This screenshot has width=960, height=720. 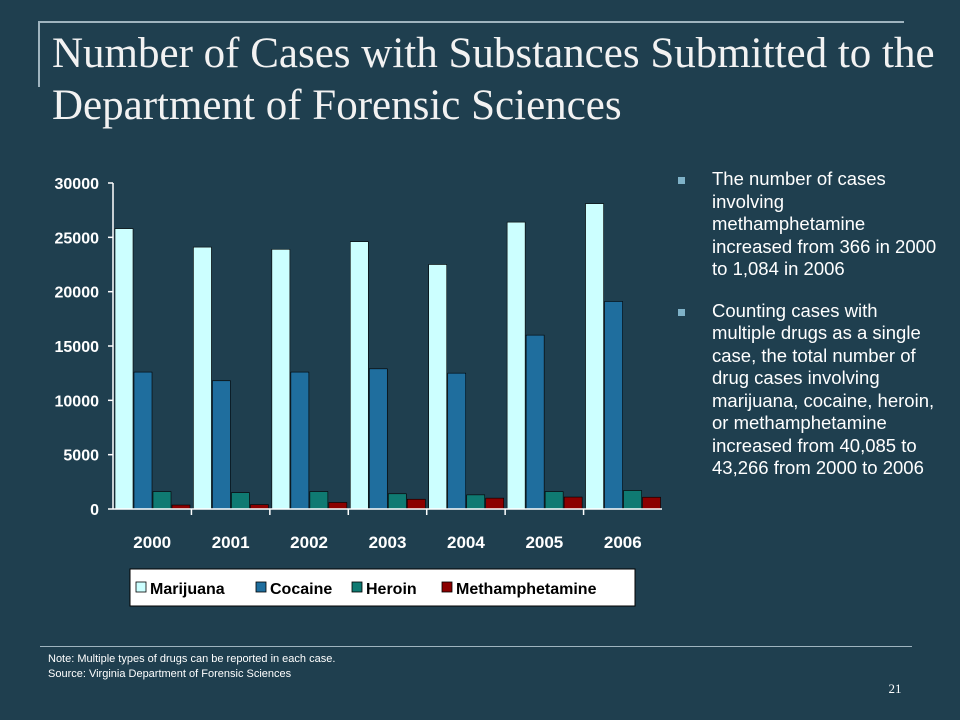 I want to click on x-tick-label: 2002, so click(x=309, y=542).